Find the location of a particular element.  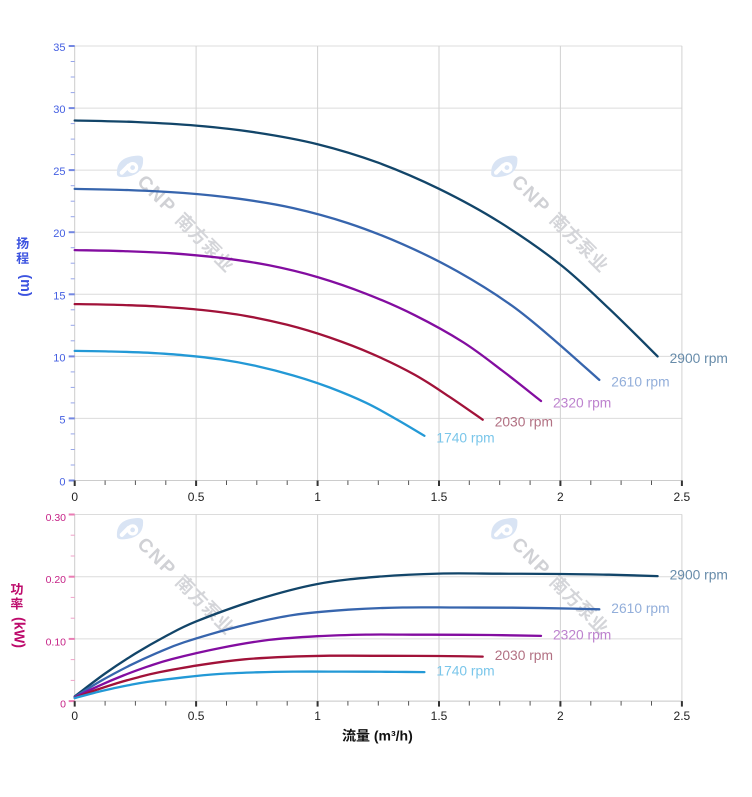

svg-text: 0.30 is located at coordinates (56, 518).